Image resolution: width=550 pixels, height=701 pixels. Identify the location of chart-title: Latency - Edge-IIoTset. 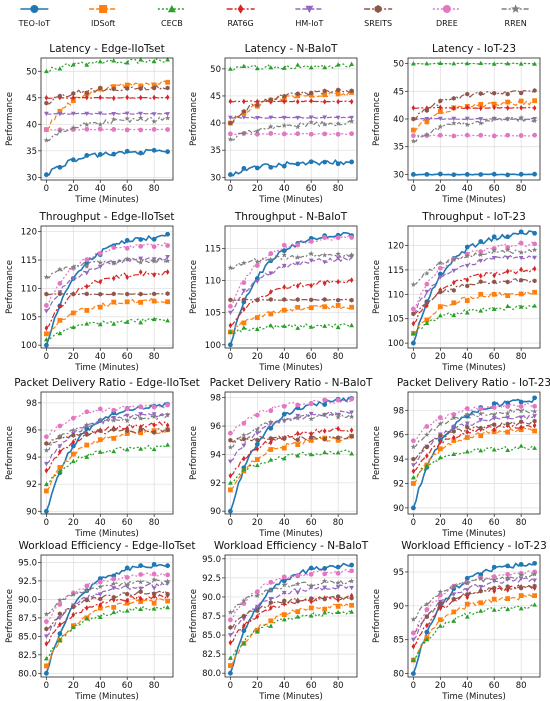
(107, 49).